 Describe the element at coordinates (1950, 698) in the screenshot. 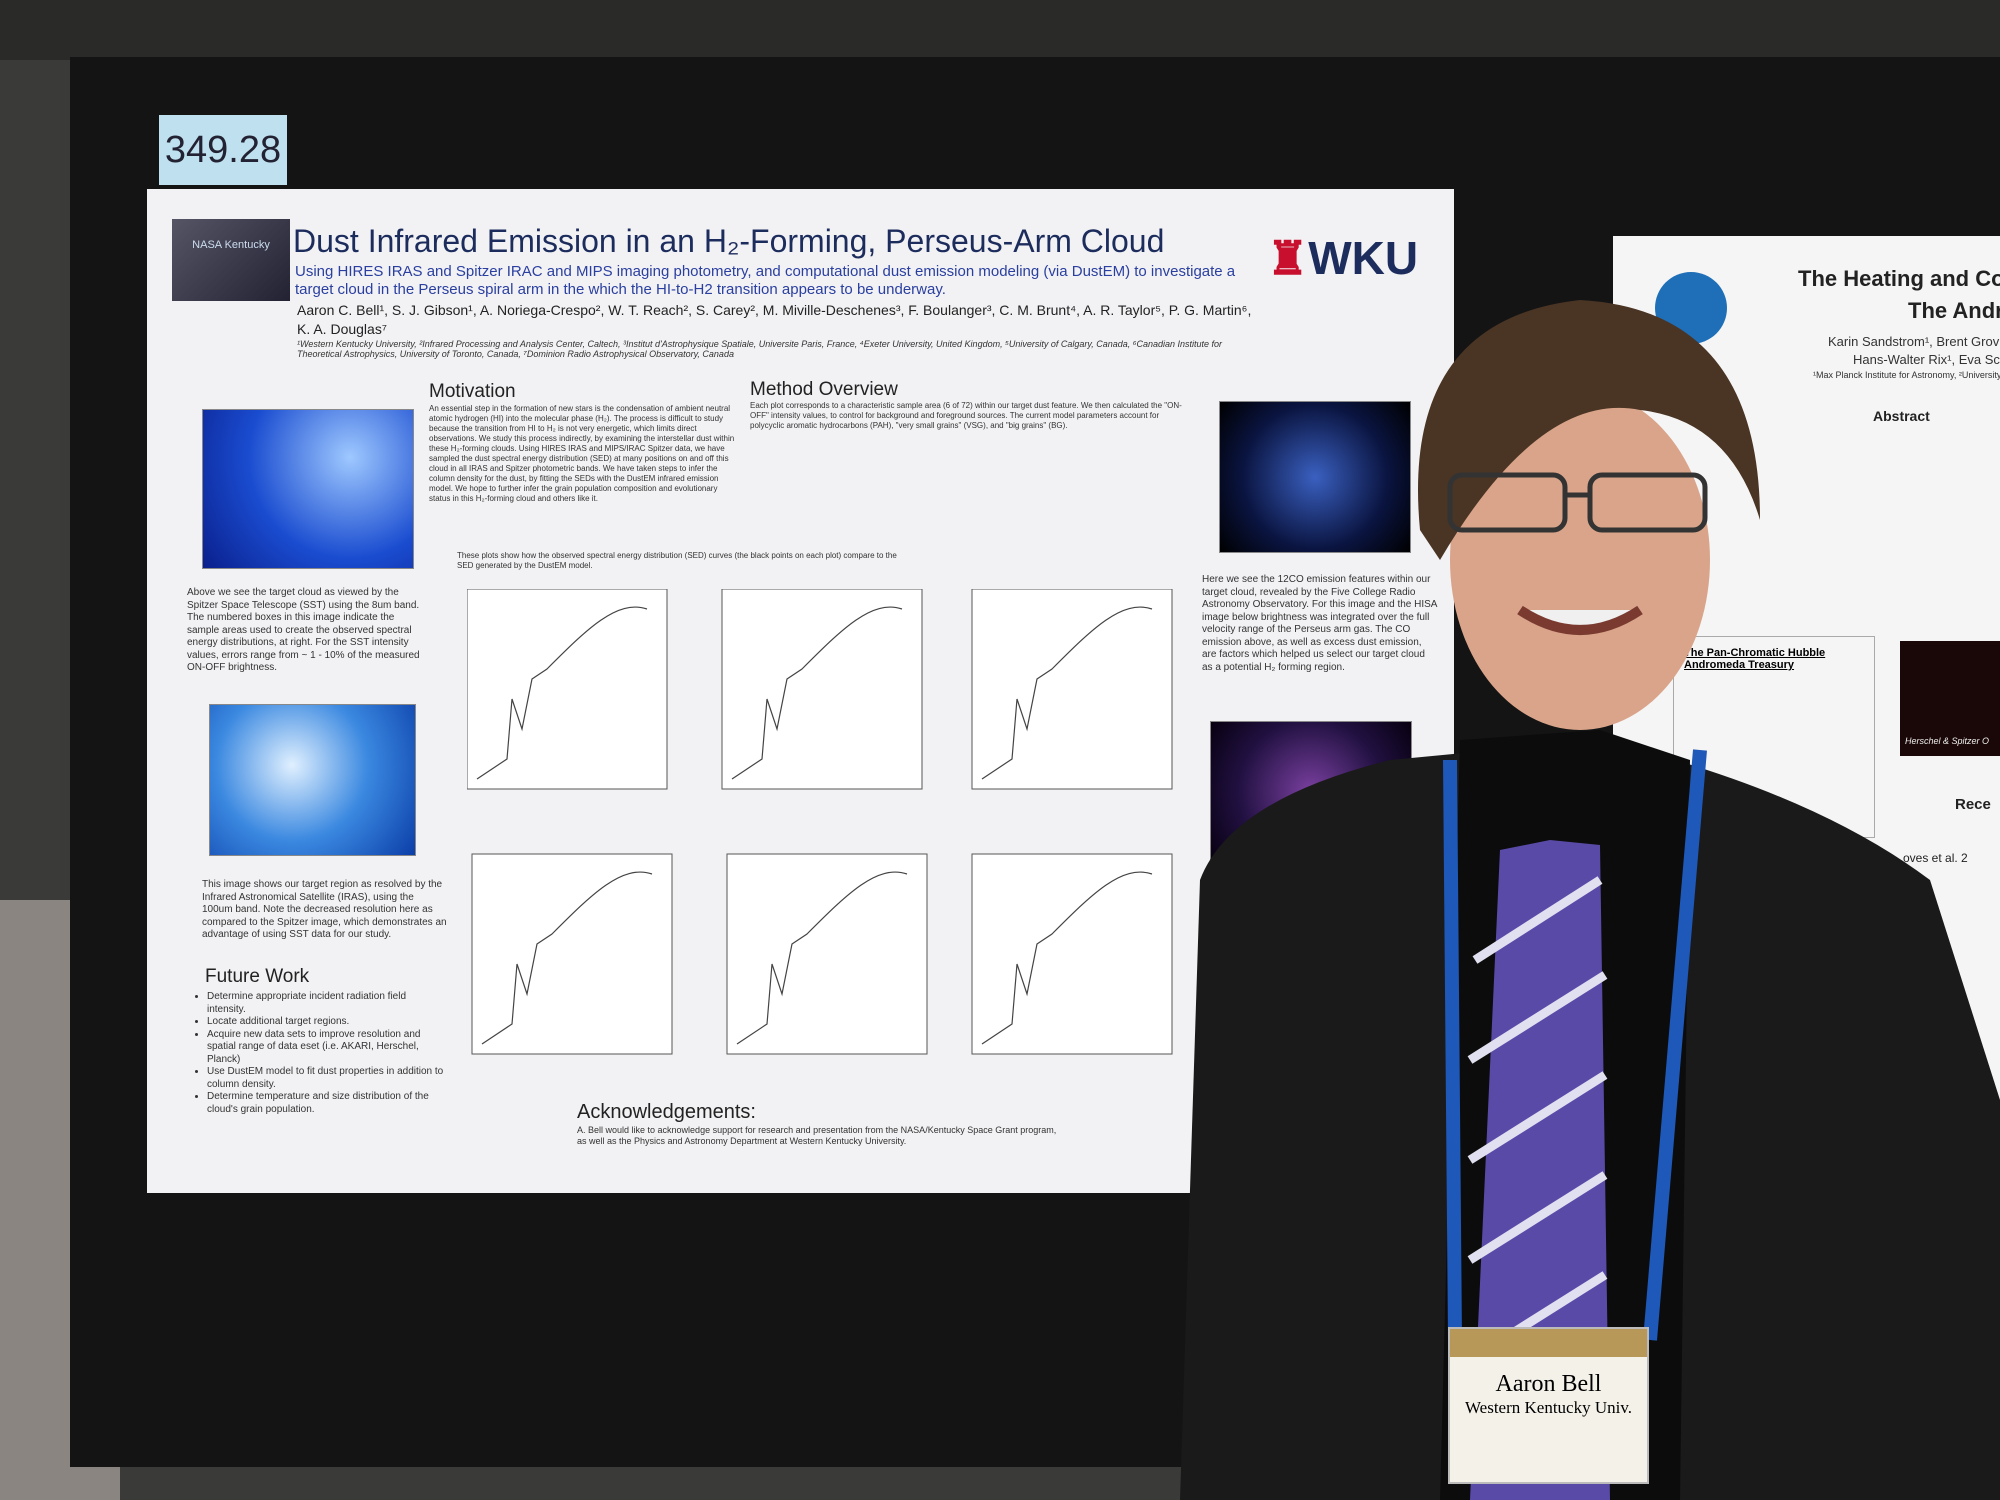

I see `image: Herschel & Spitzer O` at that location.